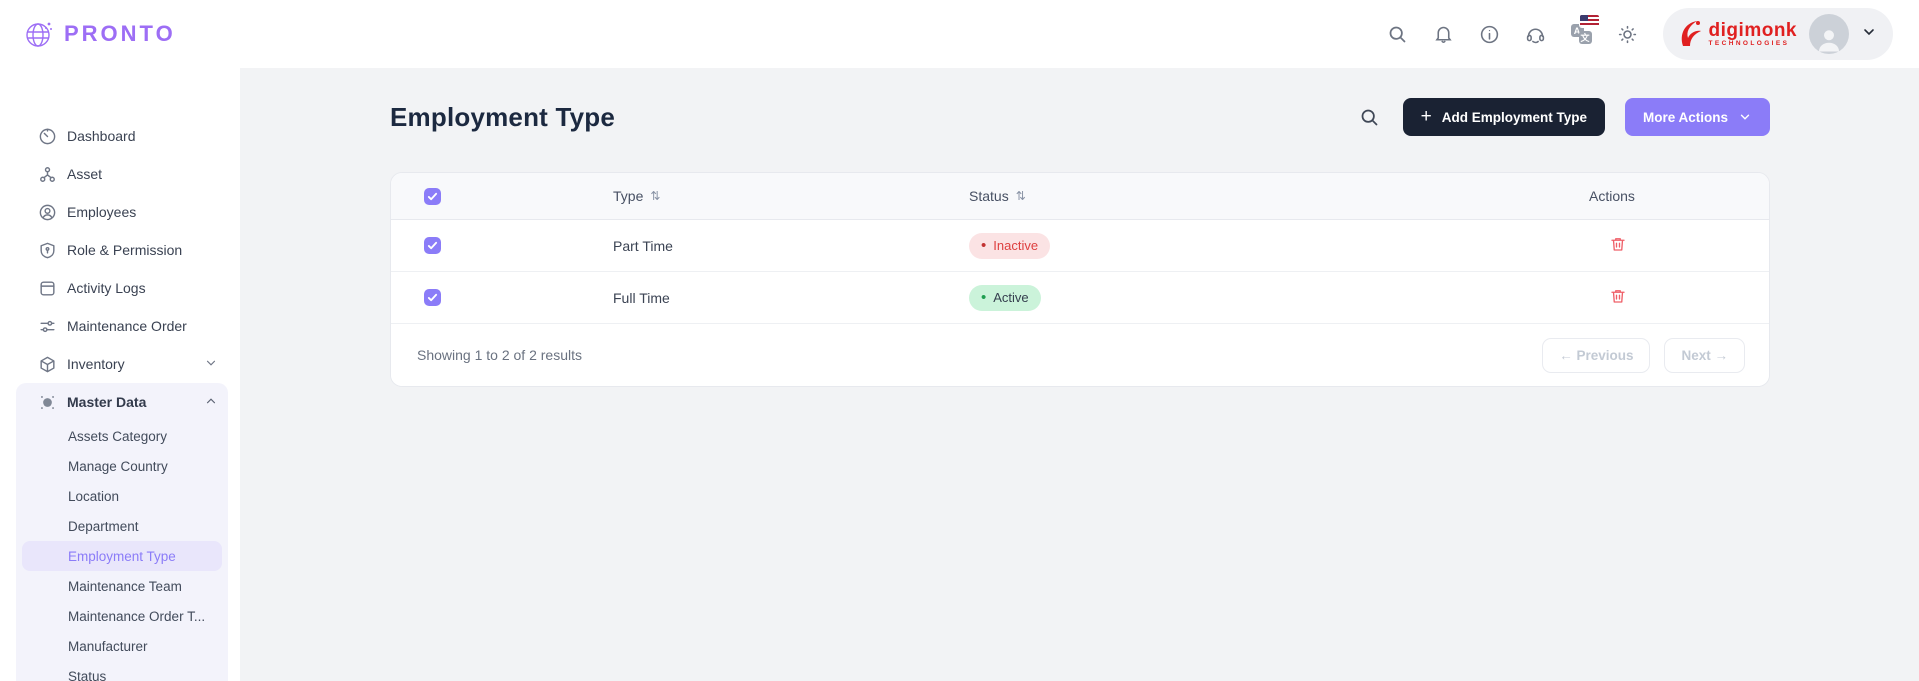  Describe the element at coordinates (1514, 117) in the screenshot. I see `add-button-label: Add Employment Type` at that location.